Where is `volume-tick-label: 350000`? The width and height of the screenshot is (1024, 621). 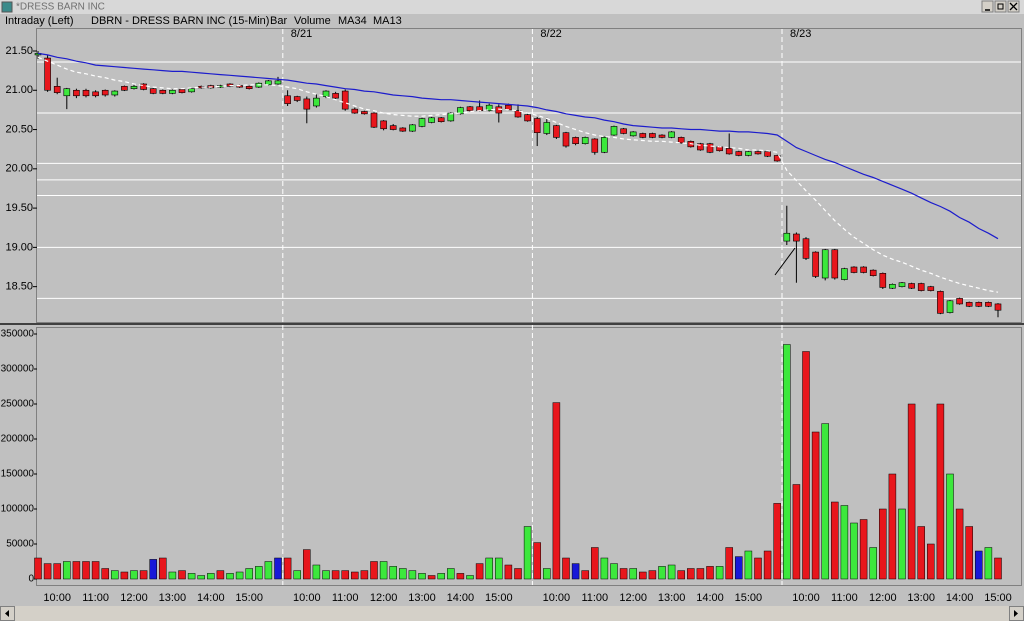
volume-tick-label: 350000 is located at coordinates (18, 334).